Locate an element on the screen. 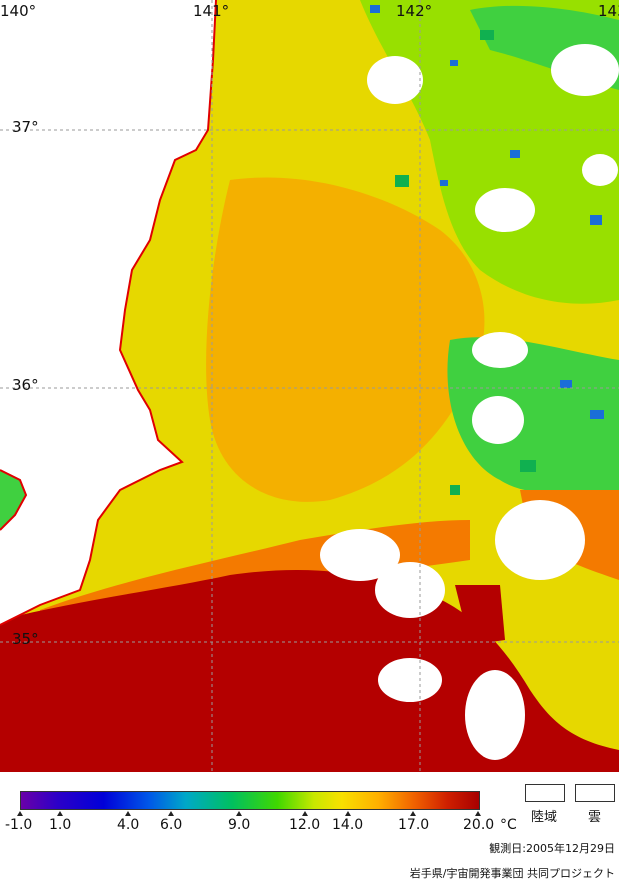  latitude-label-36: 36° is located at coordinates (25, 385).